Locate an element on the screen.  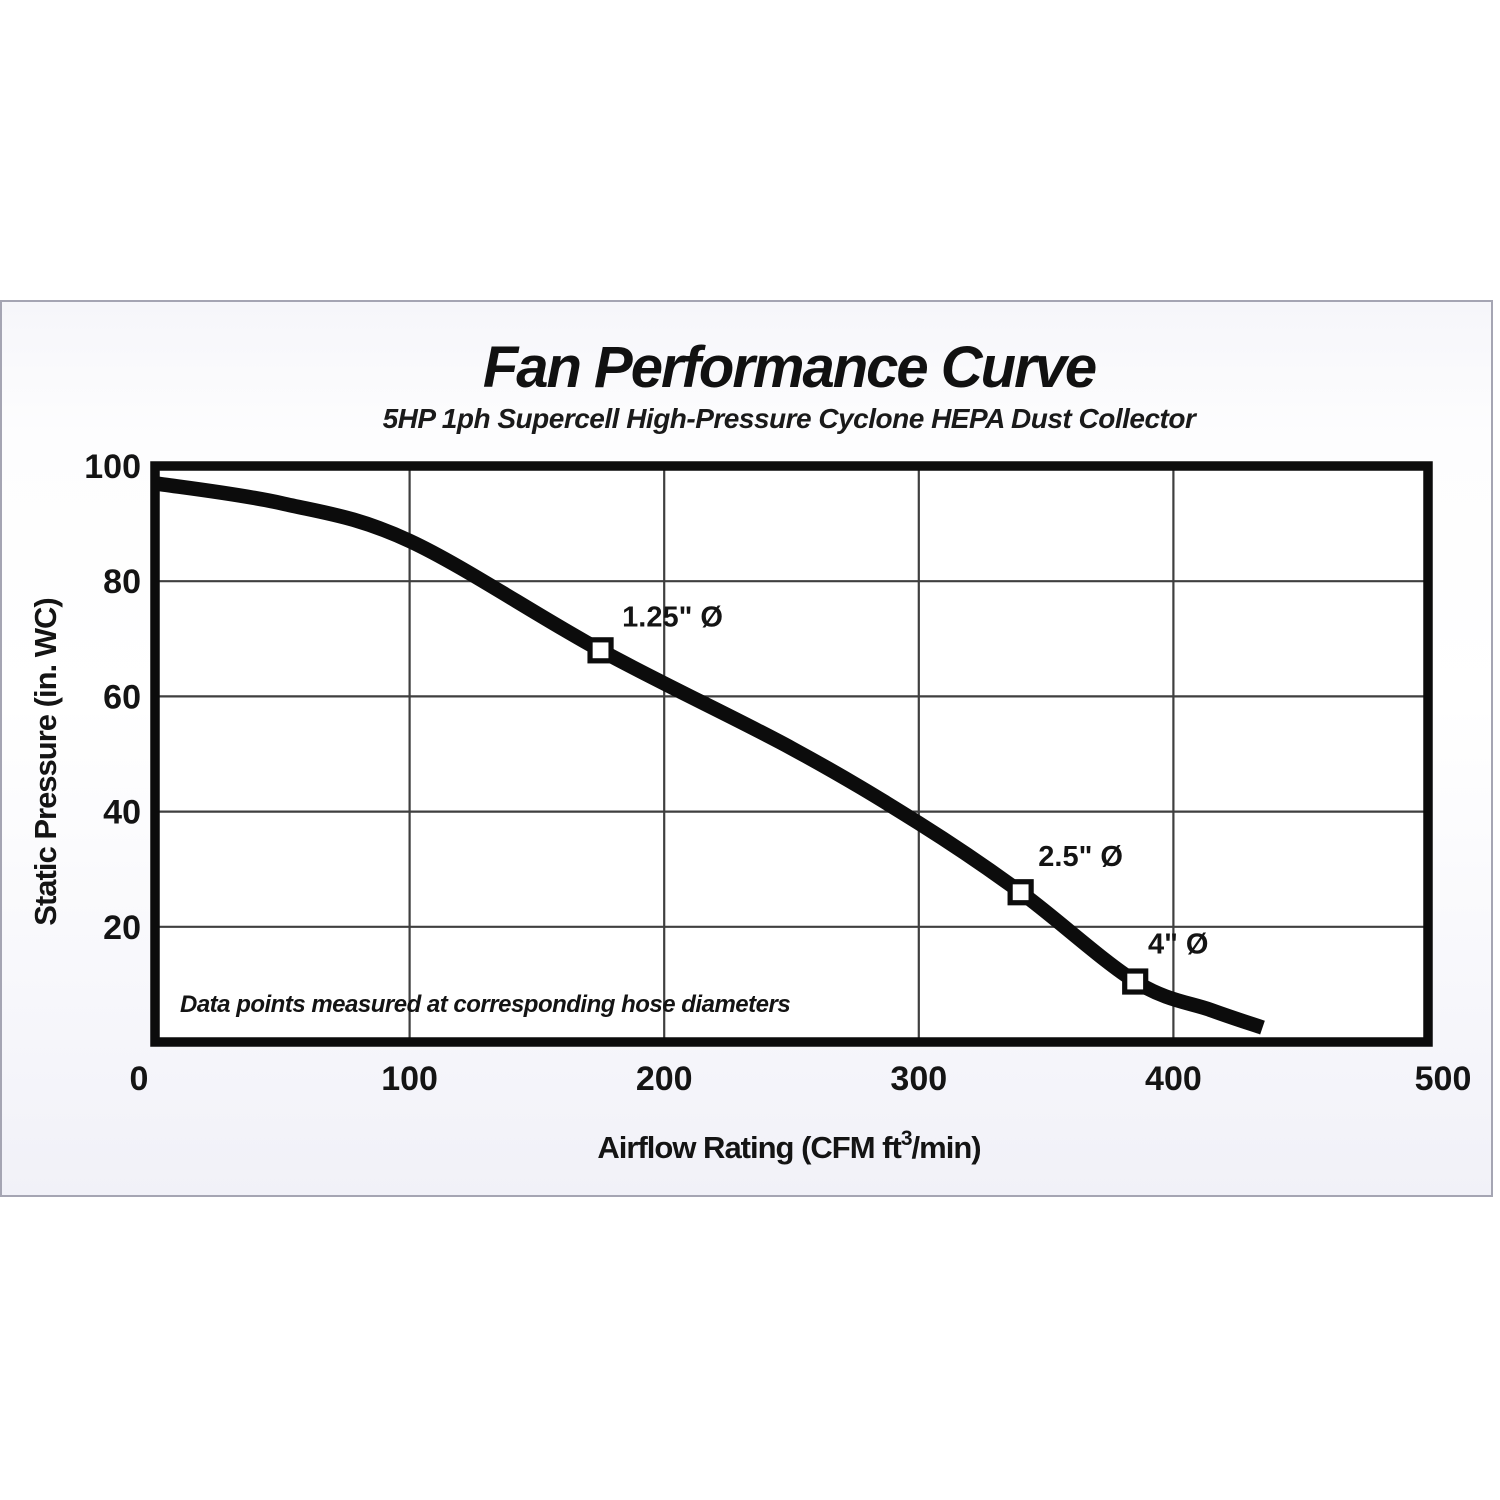
y-tick-label-60: 60 is located at coordinates (122, 697).